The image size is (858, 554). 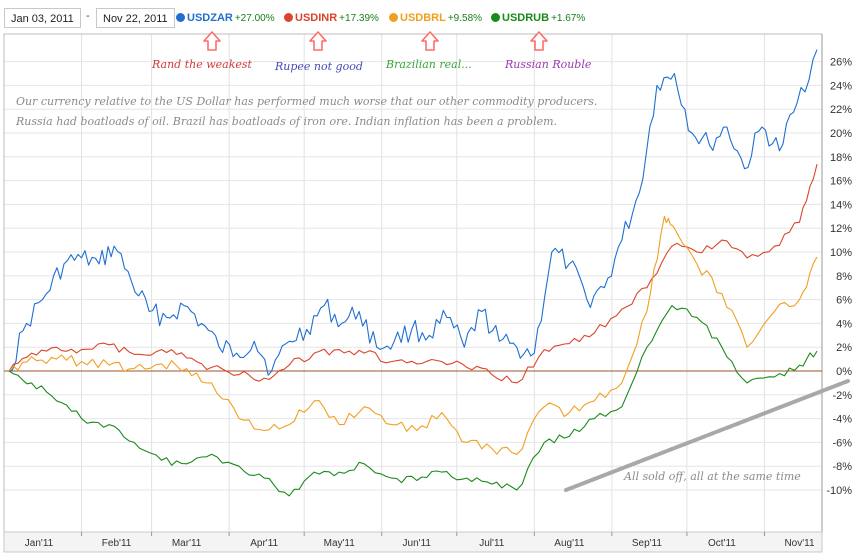 What do you see at coordinates (331, 18) in the screenshot?
I see `legend-item-usdinr: USDINR +17.39%` at bounding box center [331, 18].